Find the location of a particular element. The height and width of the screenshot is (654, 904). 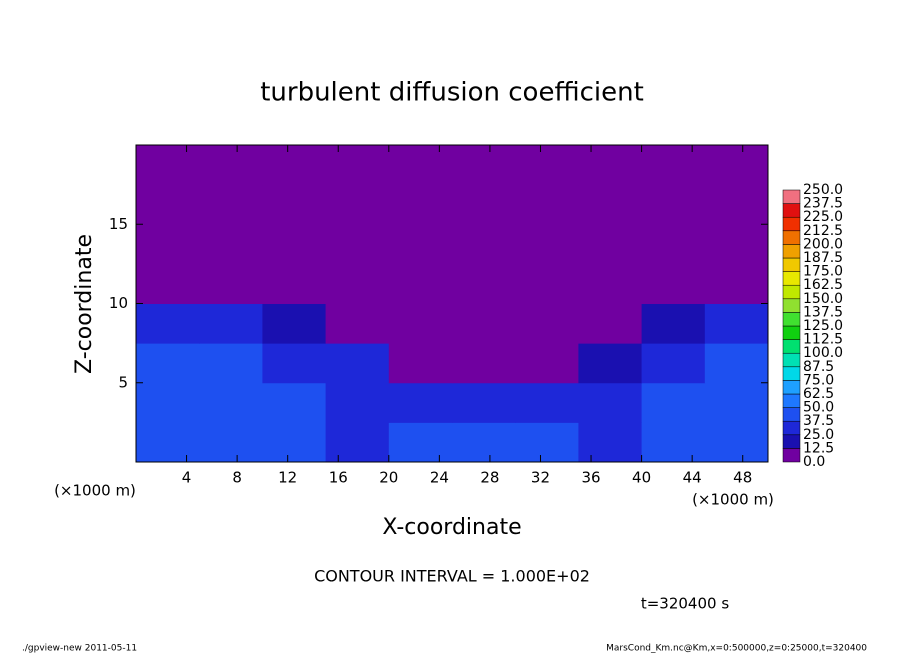

x-tick-label: 40 is located at coordinates (641, 478).